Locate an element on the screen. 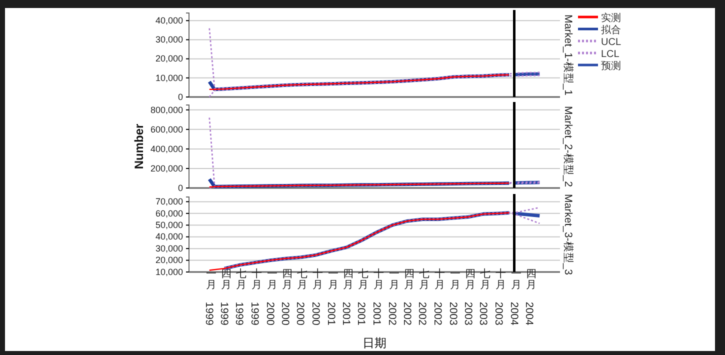  x-tick-label: 一月 2000 is located at coordinates (271, 297).